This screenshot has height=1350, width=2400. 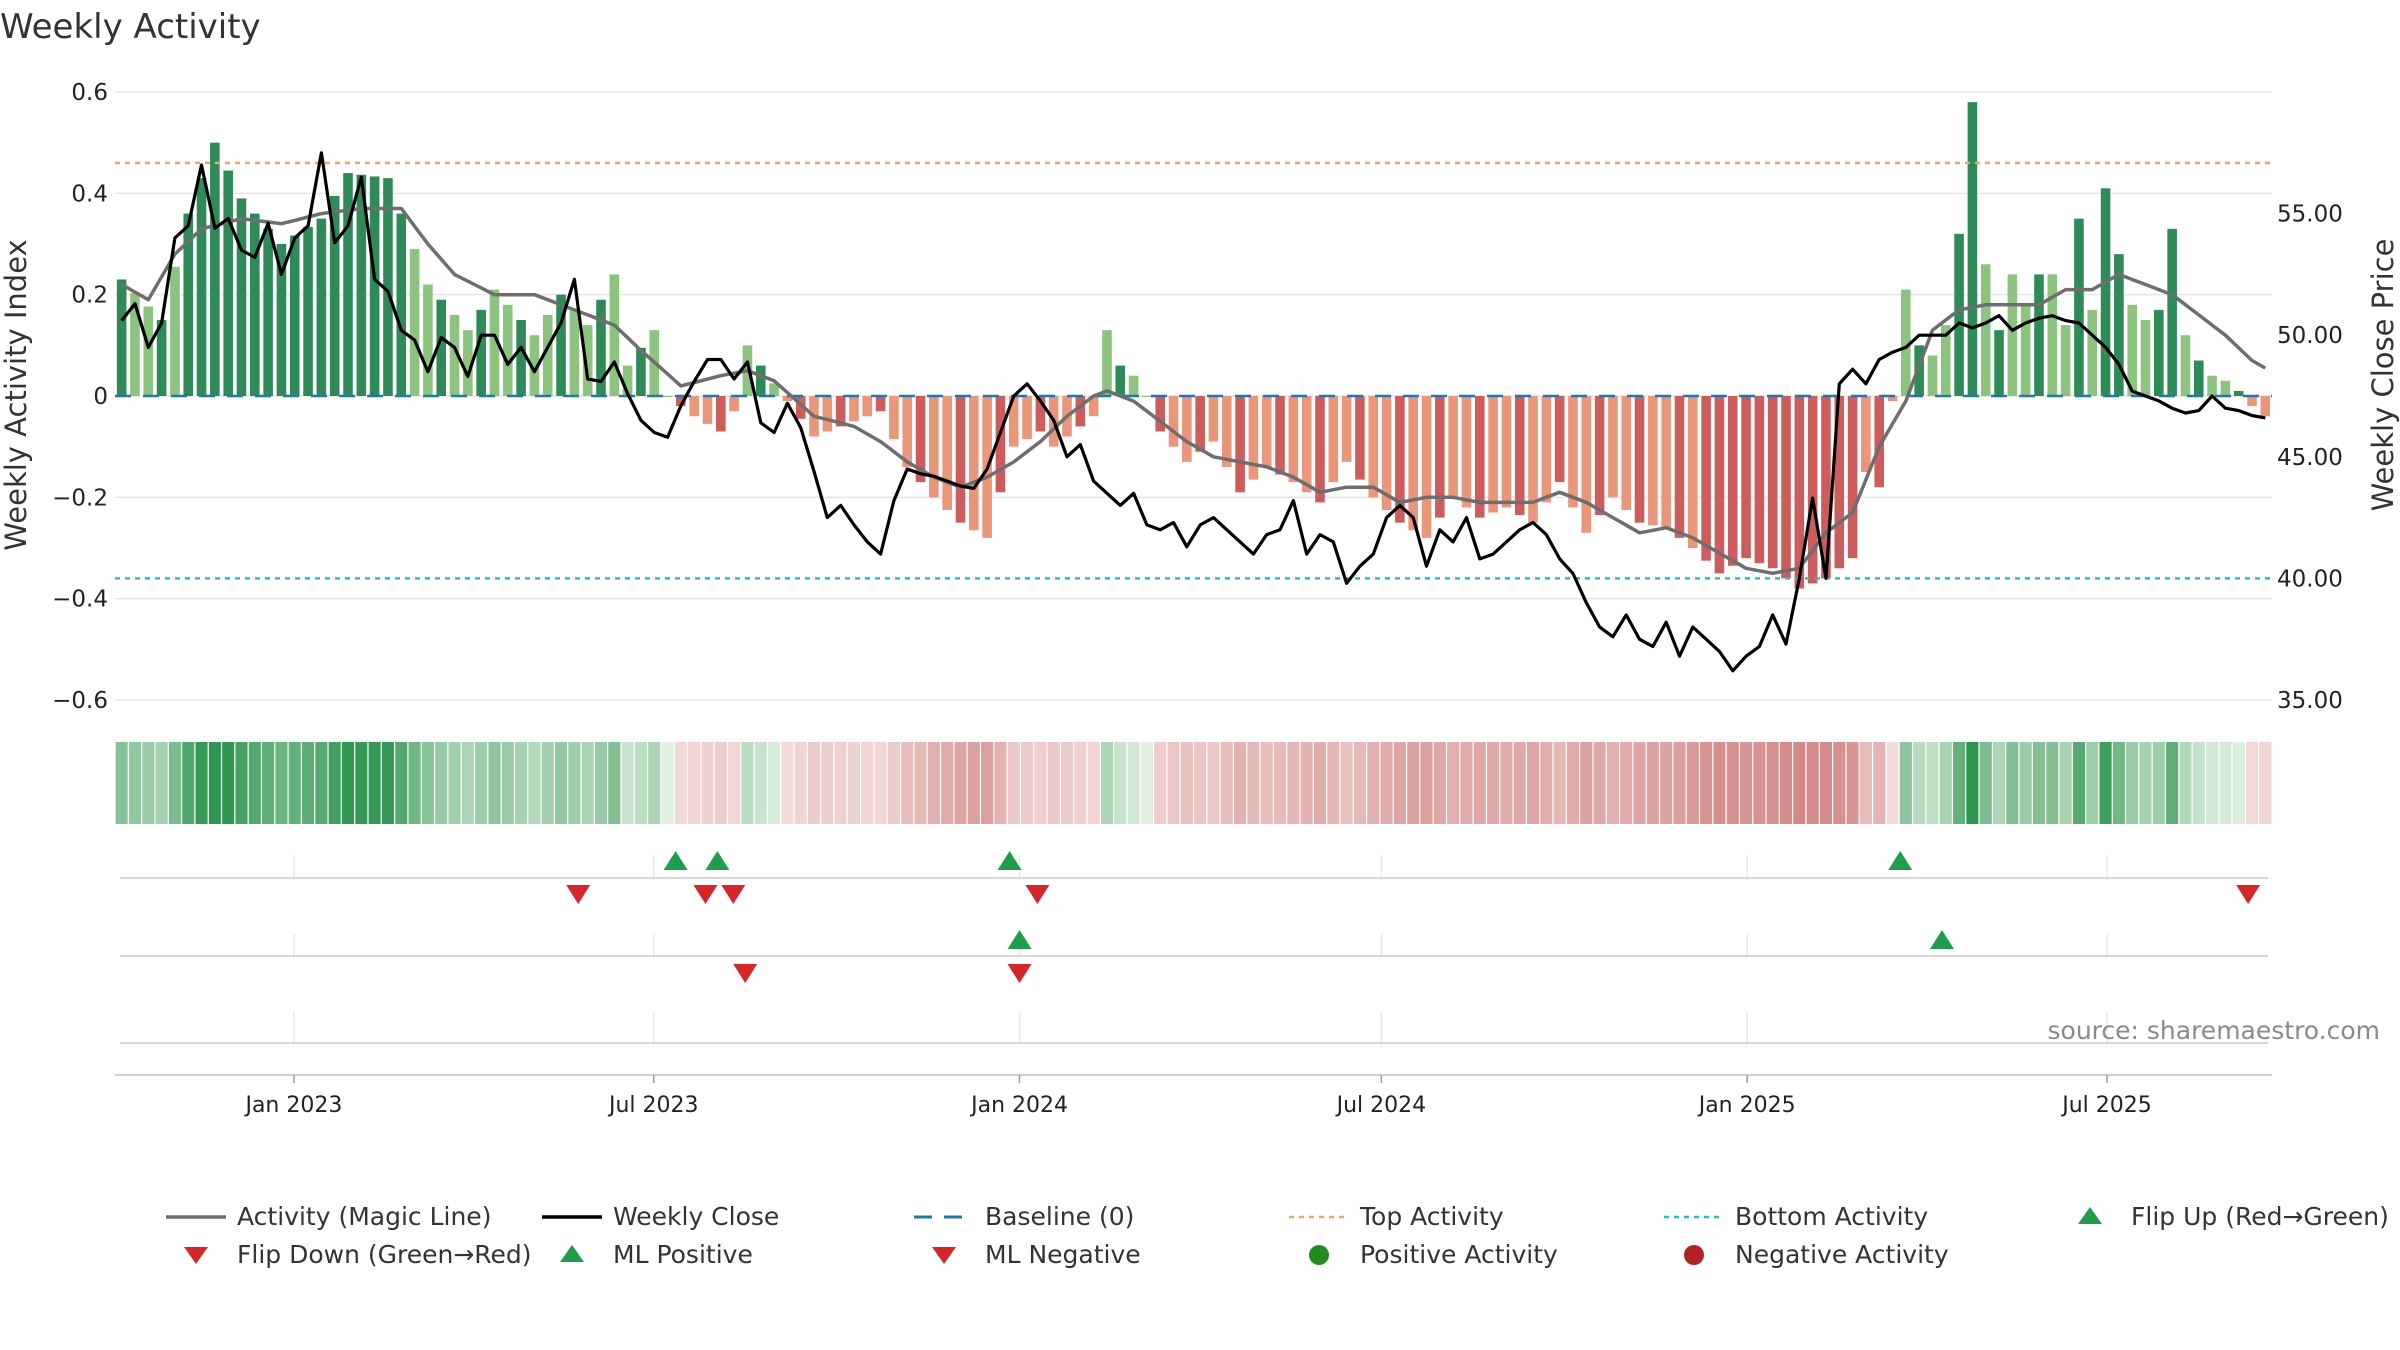 What do you see at coordinates (705, 894) in the screenshot?
I see `flip-down-marker` at bounding box center [705, 894].